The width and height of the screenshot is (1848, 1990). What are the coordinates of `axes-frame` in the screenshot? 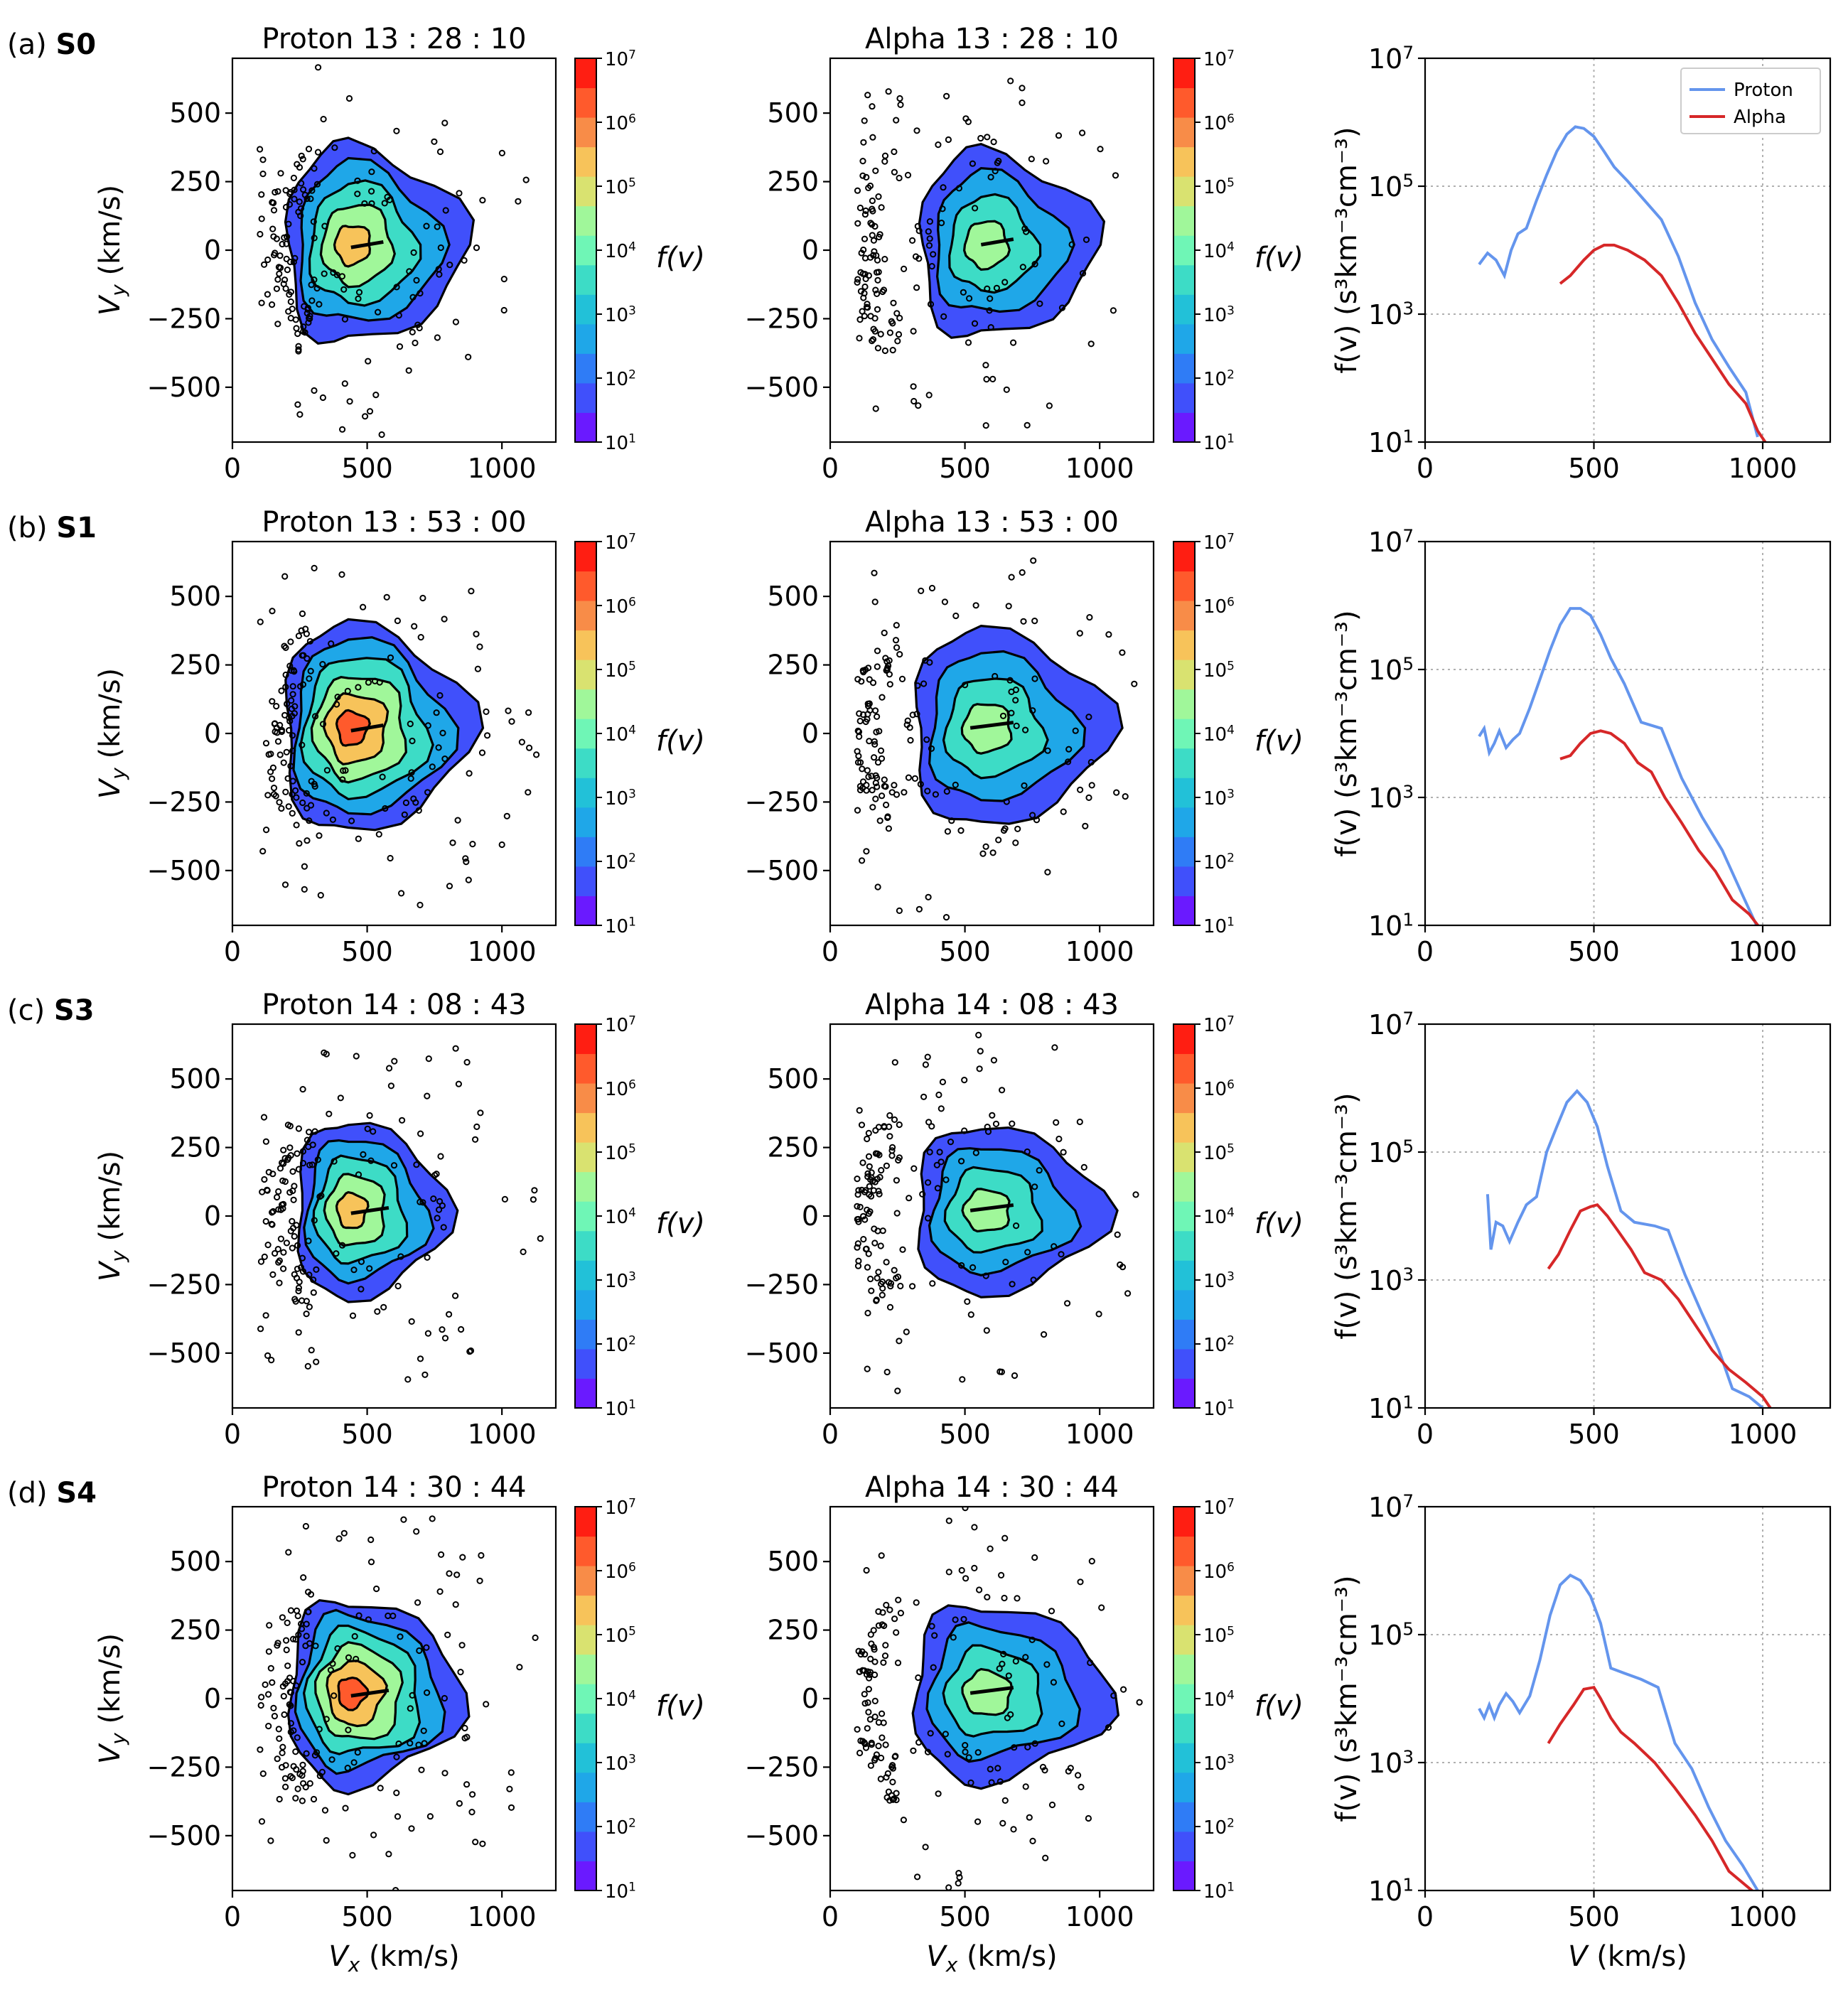 It's located at (1628, 1699).